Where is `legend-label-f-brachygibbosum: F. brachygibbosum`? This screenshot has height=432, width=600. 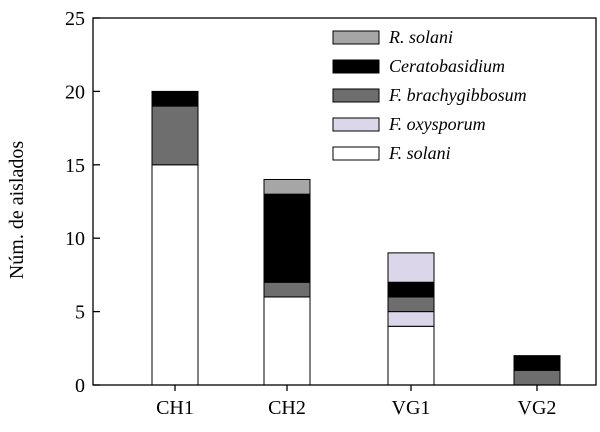 legend-label-f-brachygibbosum: F. brachygibbosum is located at coordinates (457, 95).